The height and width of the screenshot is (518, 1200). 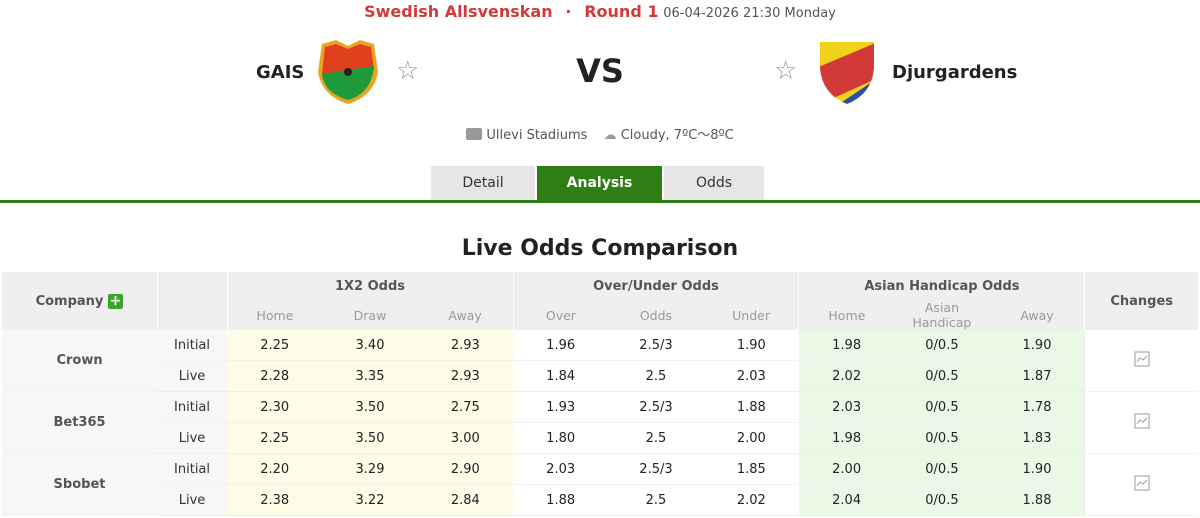 What do you see at coordinates (600, 500) in the screenshot?
I see `table-row: Live 2.38 3.22 2.84 1.88 2.5 2.02 2.04 0/0.5 1.88` at bounding box center [600, 500].